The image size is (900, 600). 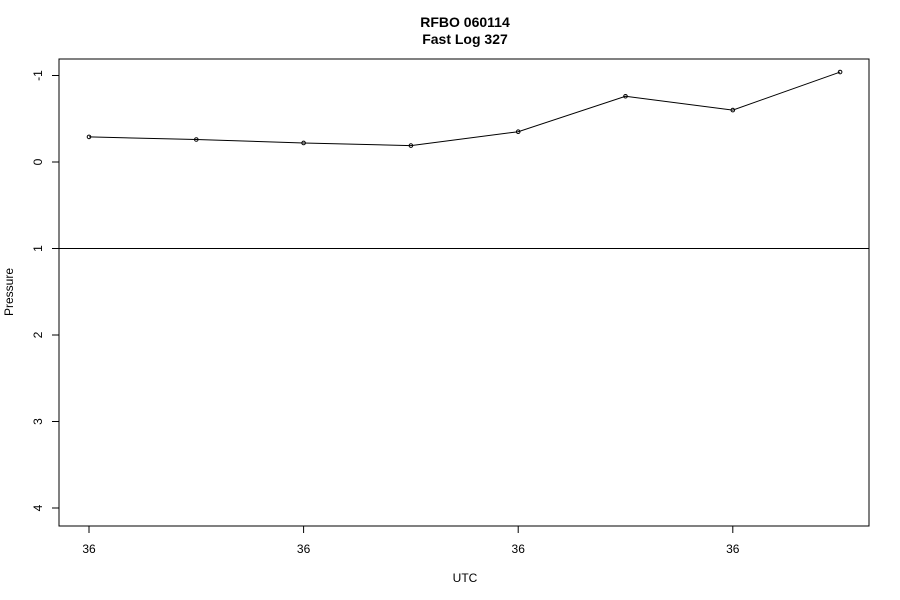 What do you see at coordinates (465, 578) in the screenshot?
I see `x-axis-label: UTC` at bounding box center [465, 578].